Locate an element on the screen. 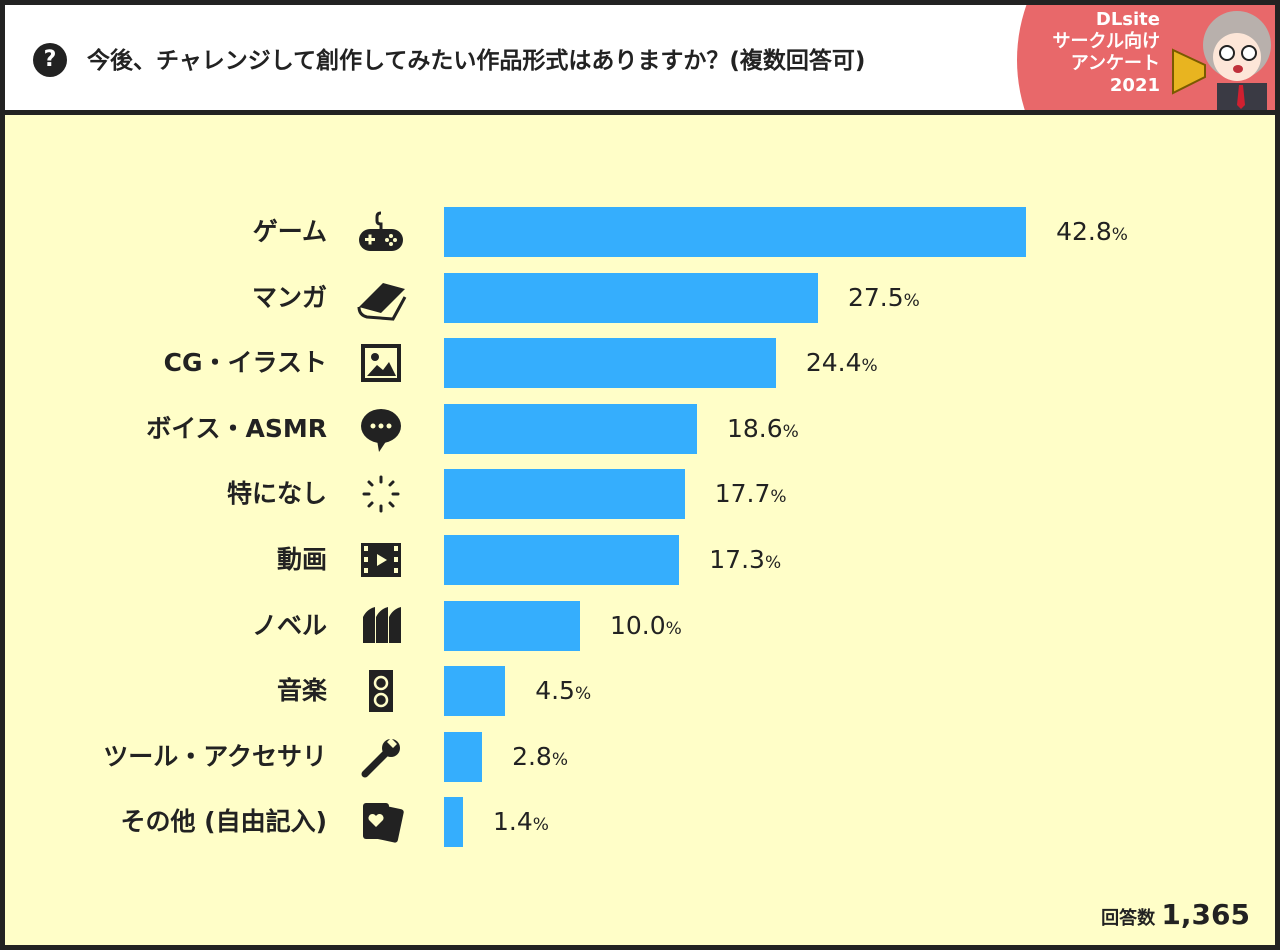 The height and width of the screenshot is (950, 1280). bar-row: その他 (自由記入) 1.4% is located at coordinates (640, 823).